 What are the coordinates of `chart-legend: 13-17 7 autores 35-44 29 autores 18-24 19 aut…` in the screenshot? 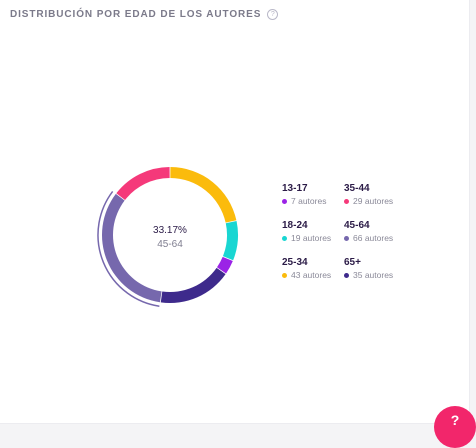 It's located at (348, 237).